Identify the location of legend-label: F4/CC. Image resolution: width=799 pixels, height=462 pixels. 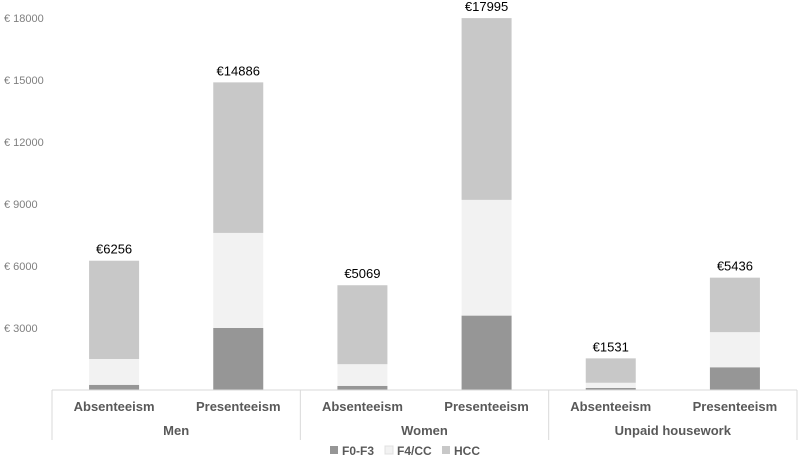
(414, 451).